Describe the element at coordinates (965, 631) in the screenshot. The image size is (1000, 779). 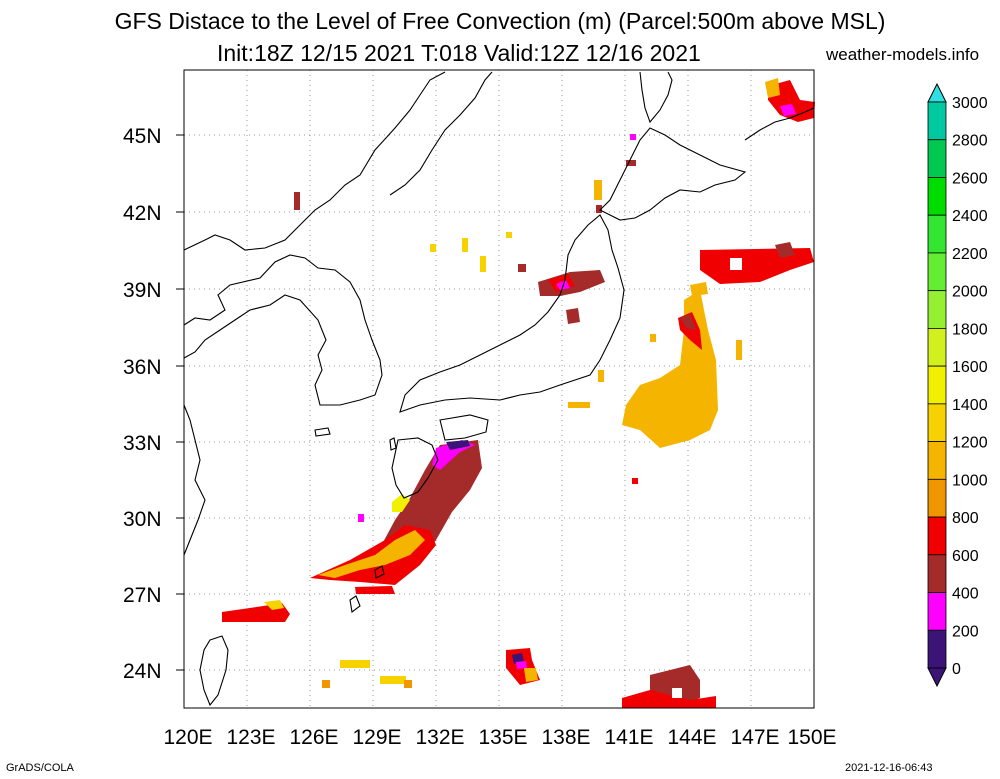
I see `colorbar-label: 200` at that location.